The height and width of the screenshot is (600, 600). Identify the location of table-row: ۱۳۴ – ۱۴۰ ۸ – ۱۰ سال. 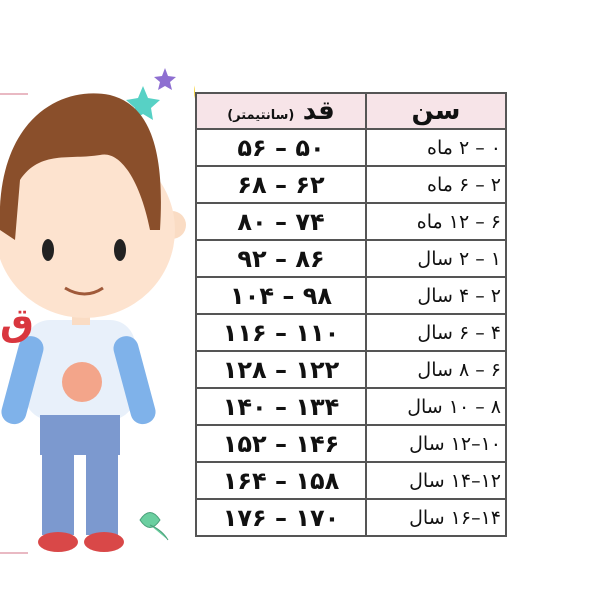
(351, 406).